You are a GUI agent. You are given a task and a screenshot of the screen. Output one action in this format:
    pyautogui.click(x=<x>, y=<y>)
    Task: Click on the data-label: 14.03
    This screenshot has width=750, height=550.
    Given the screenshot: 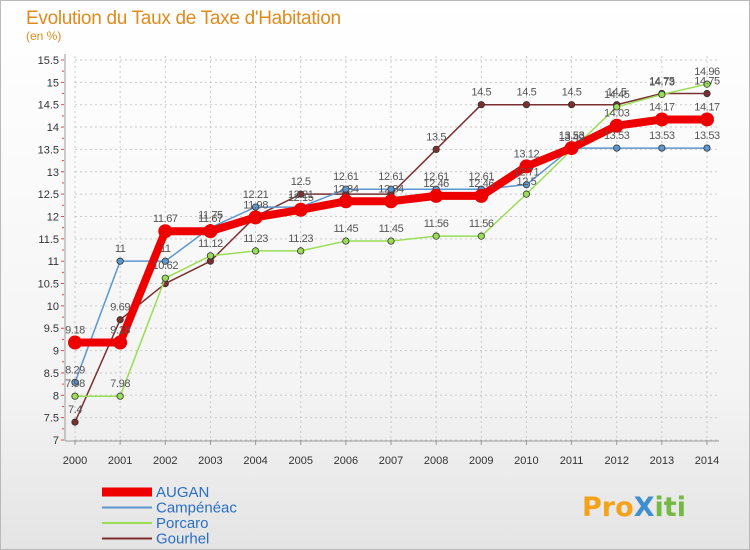 What is the action you would take?
    pyautogui.click(x=617, y=114)
    